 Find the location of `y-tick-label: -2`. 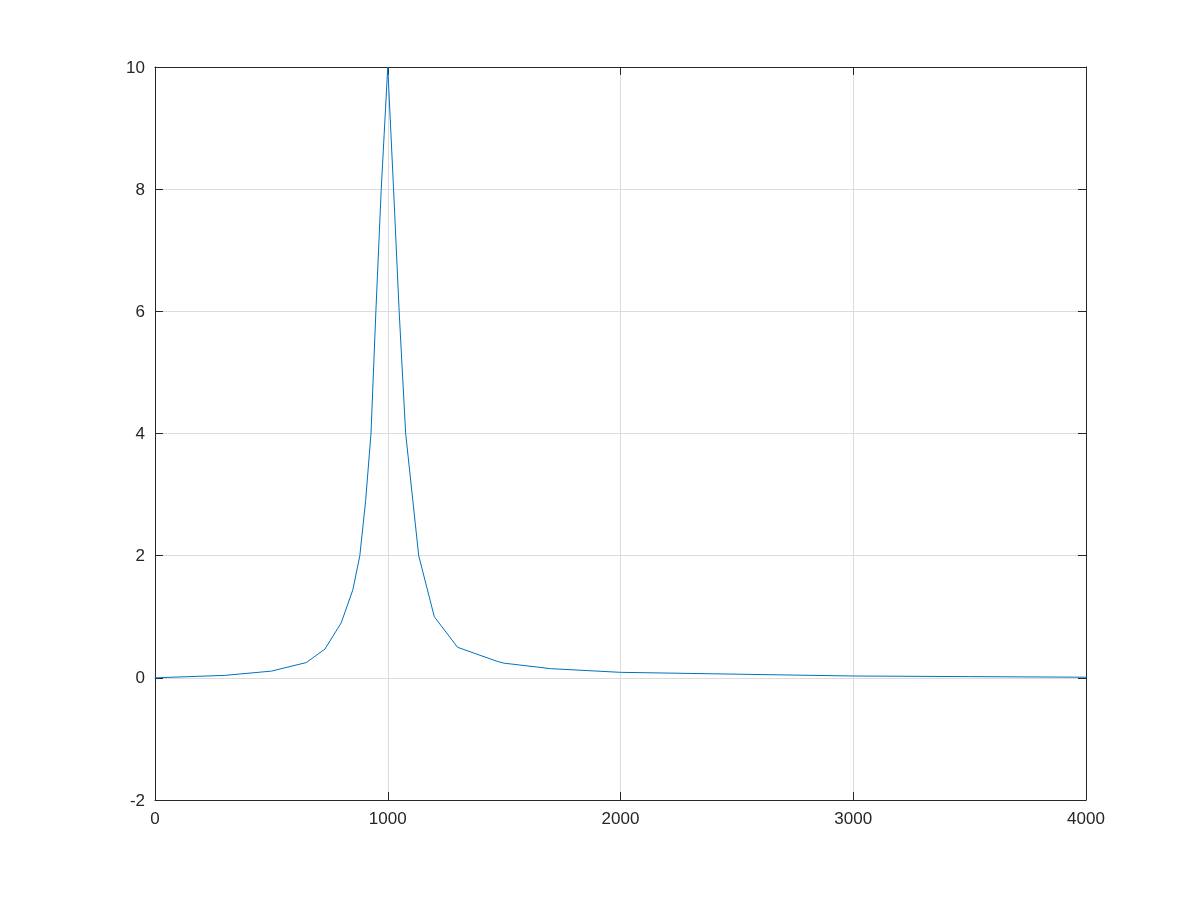

y-tick-label: -2 is located at coordinates (137, 800).